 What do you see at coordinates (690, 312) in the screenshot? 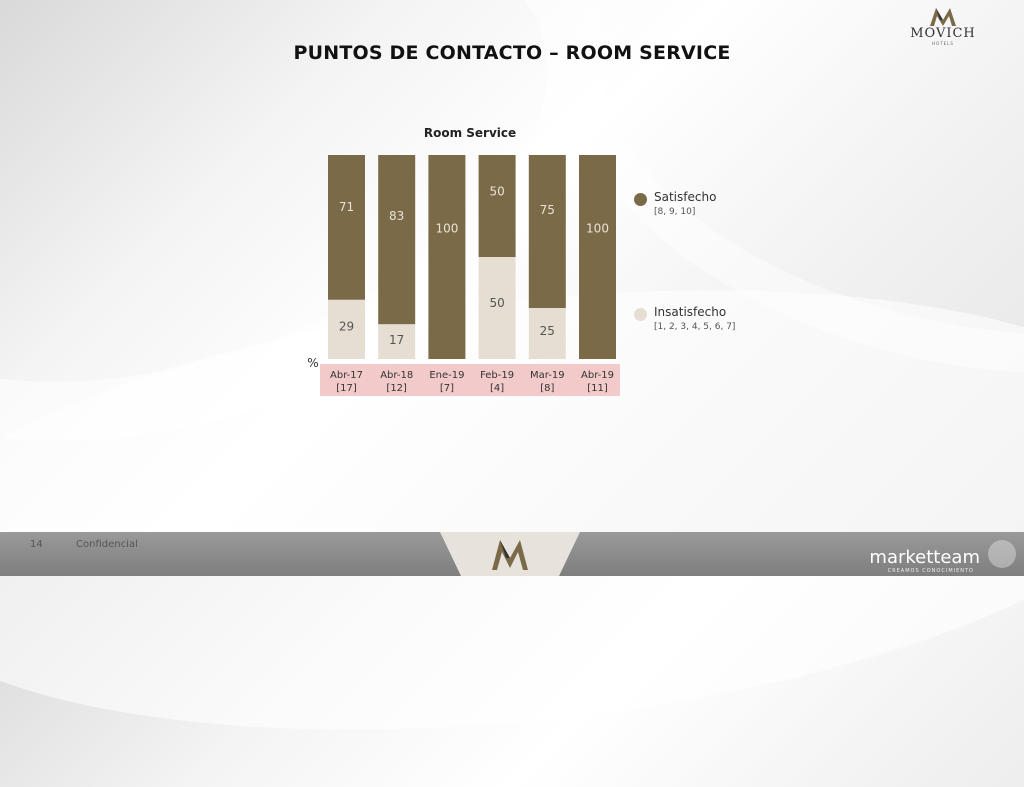
I see `legend-label-insatisfecho: Insatisfecho` at bounding box center [690, 312].